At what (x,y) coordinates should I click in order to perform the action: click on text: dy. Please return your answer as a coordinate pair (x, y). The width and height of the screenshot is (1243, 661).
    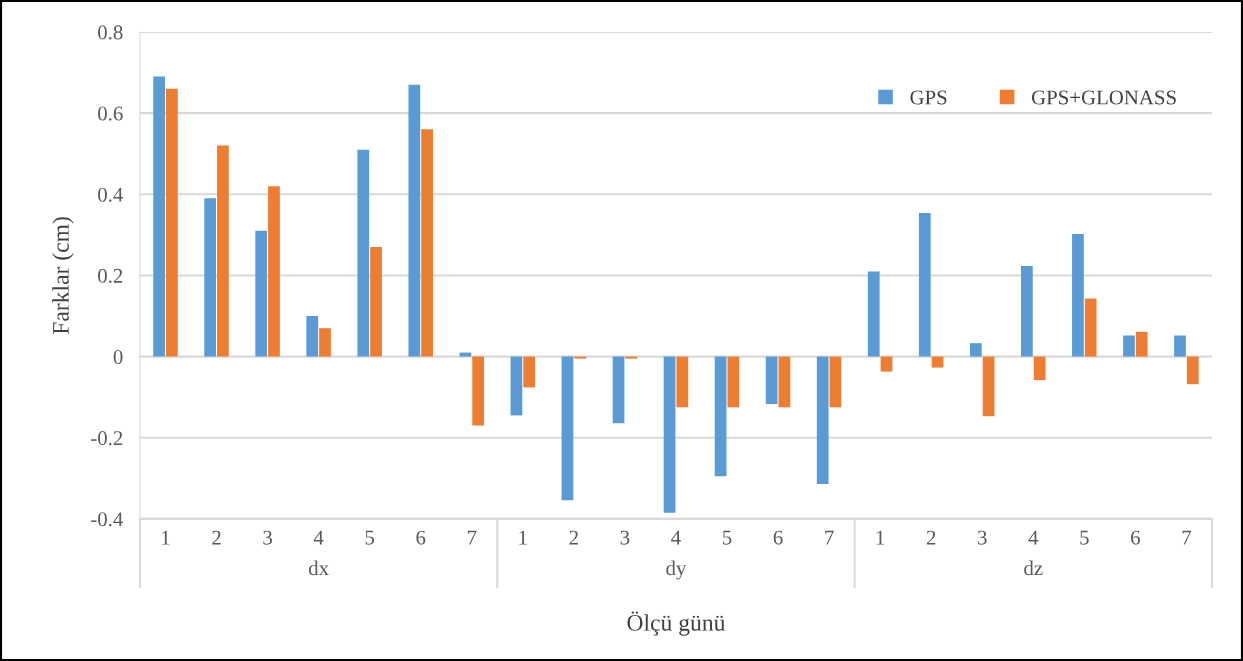
    Looking at the image, I should click on (676, 570).